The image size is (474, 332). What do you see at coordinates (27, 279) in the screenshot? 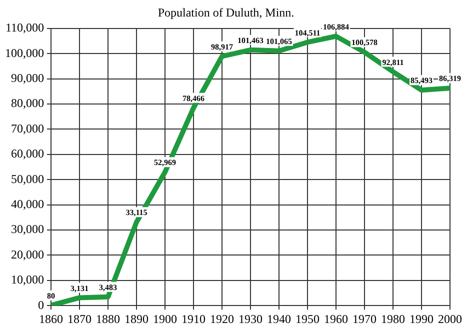
I see `y-tick-label: 10,000` at bounding box center [27, 279].